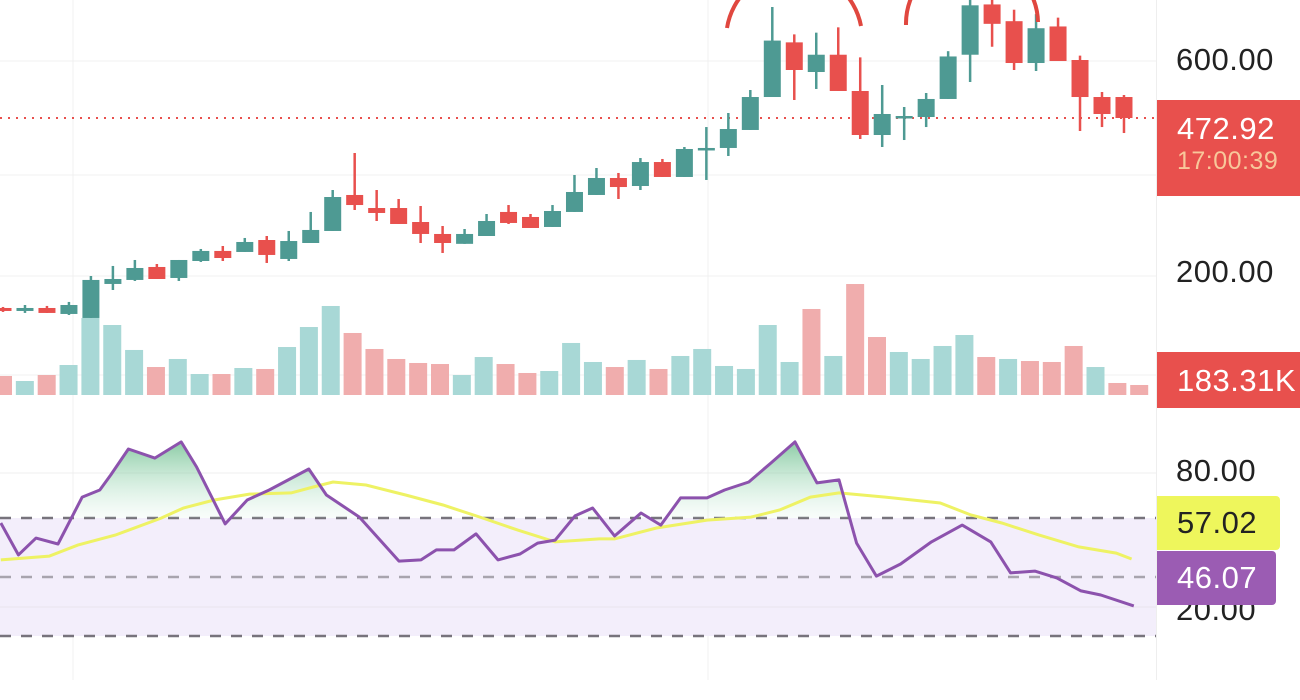 This screenshot has width=1300, height=700. What do you see at coordinates (1218, 523) in the screenshot?
I see `rsi-ma-badge: 57.02` at bounding box center [1218, 523].